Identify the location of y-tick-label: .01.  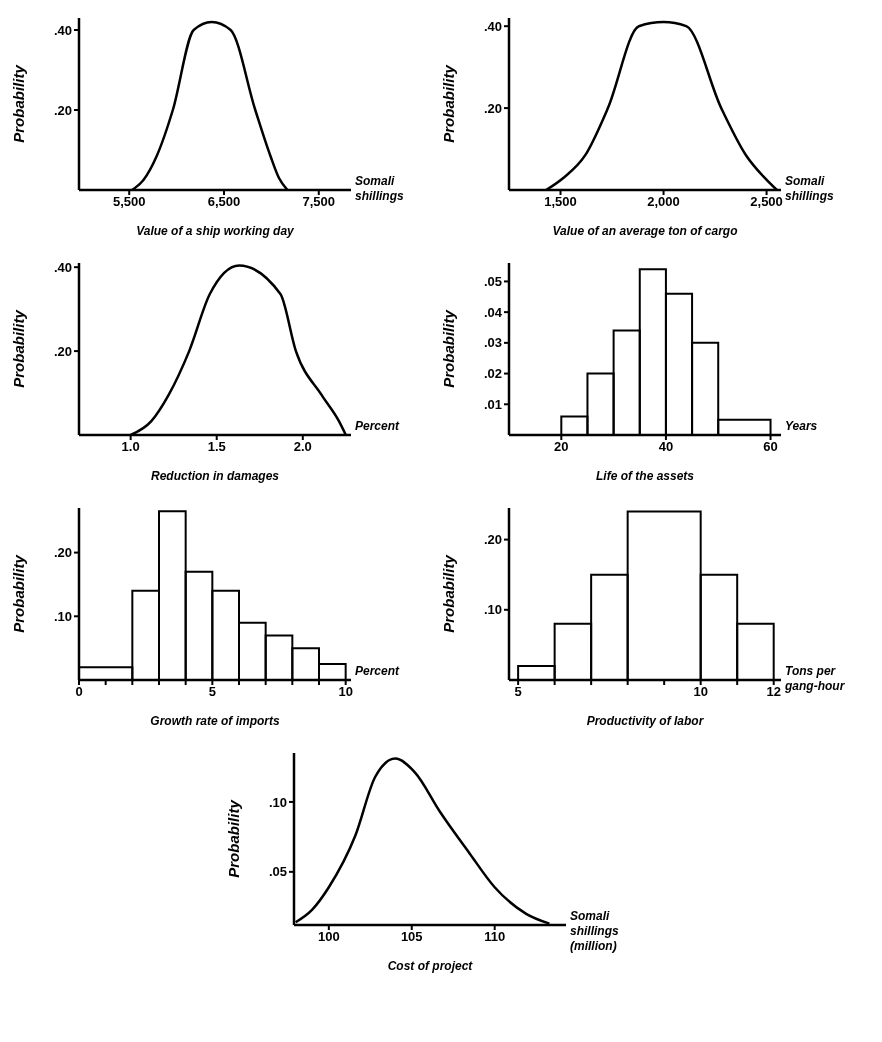
(492, 404).